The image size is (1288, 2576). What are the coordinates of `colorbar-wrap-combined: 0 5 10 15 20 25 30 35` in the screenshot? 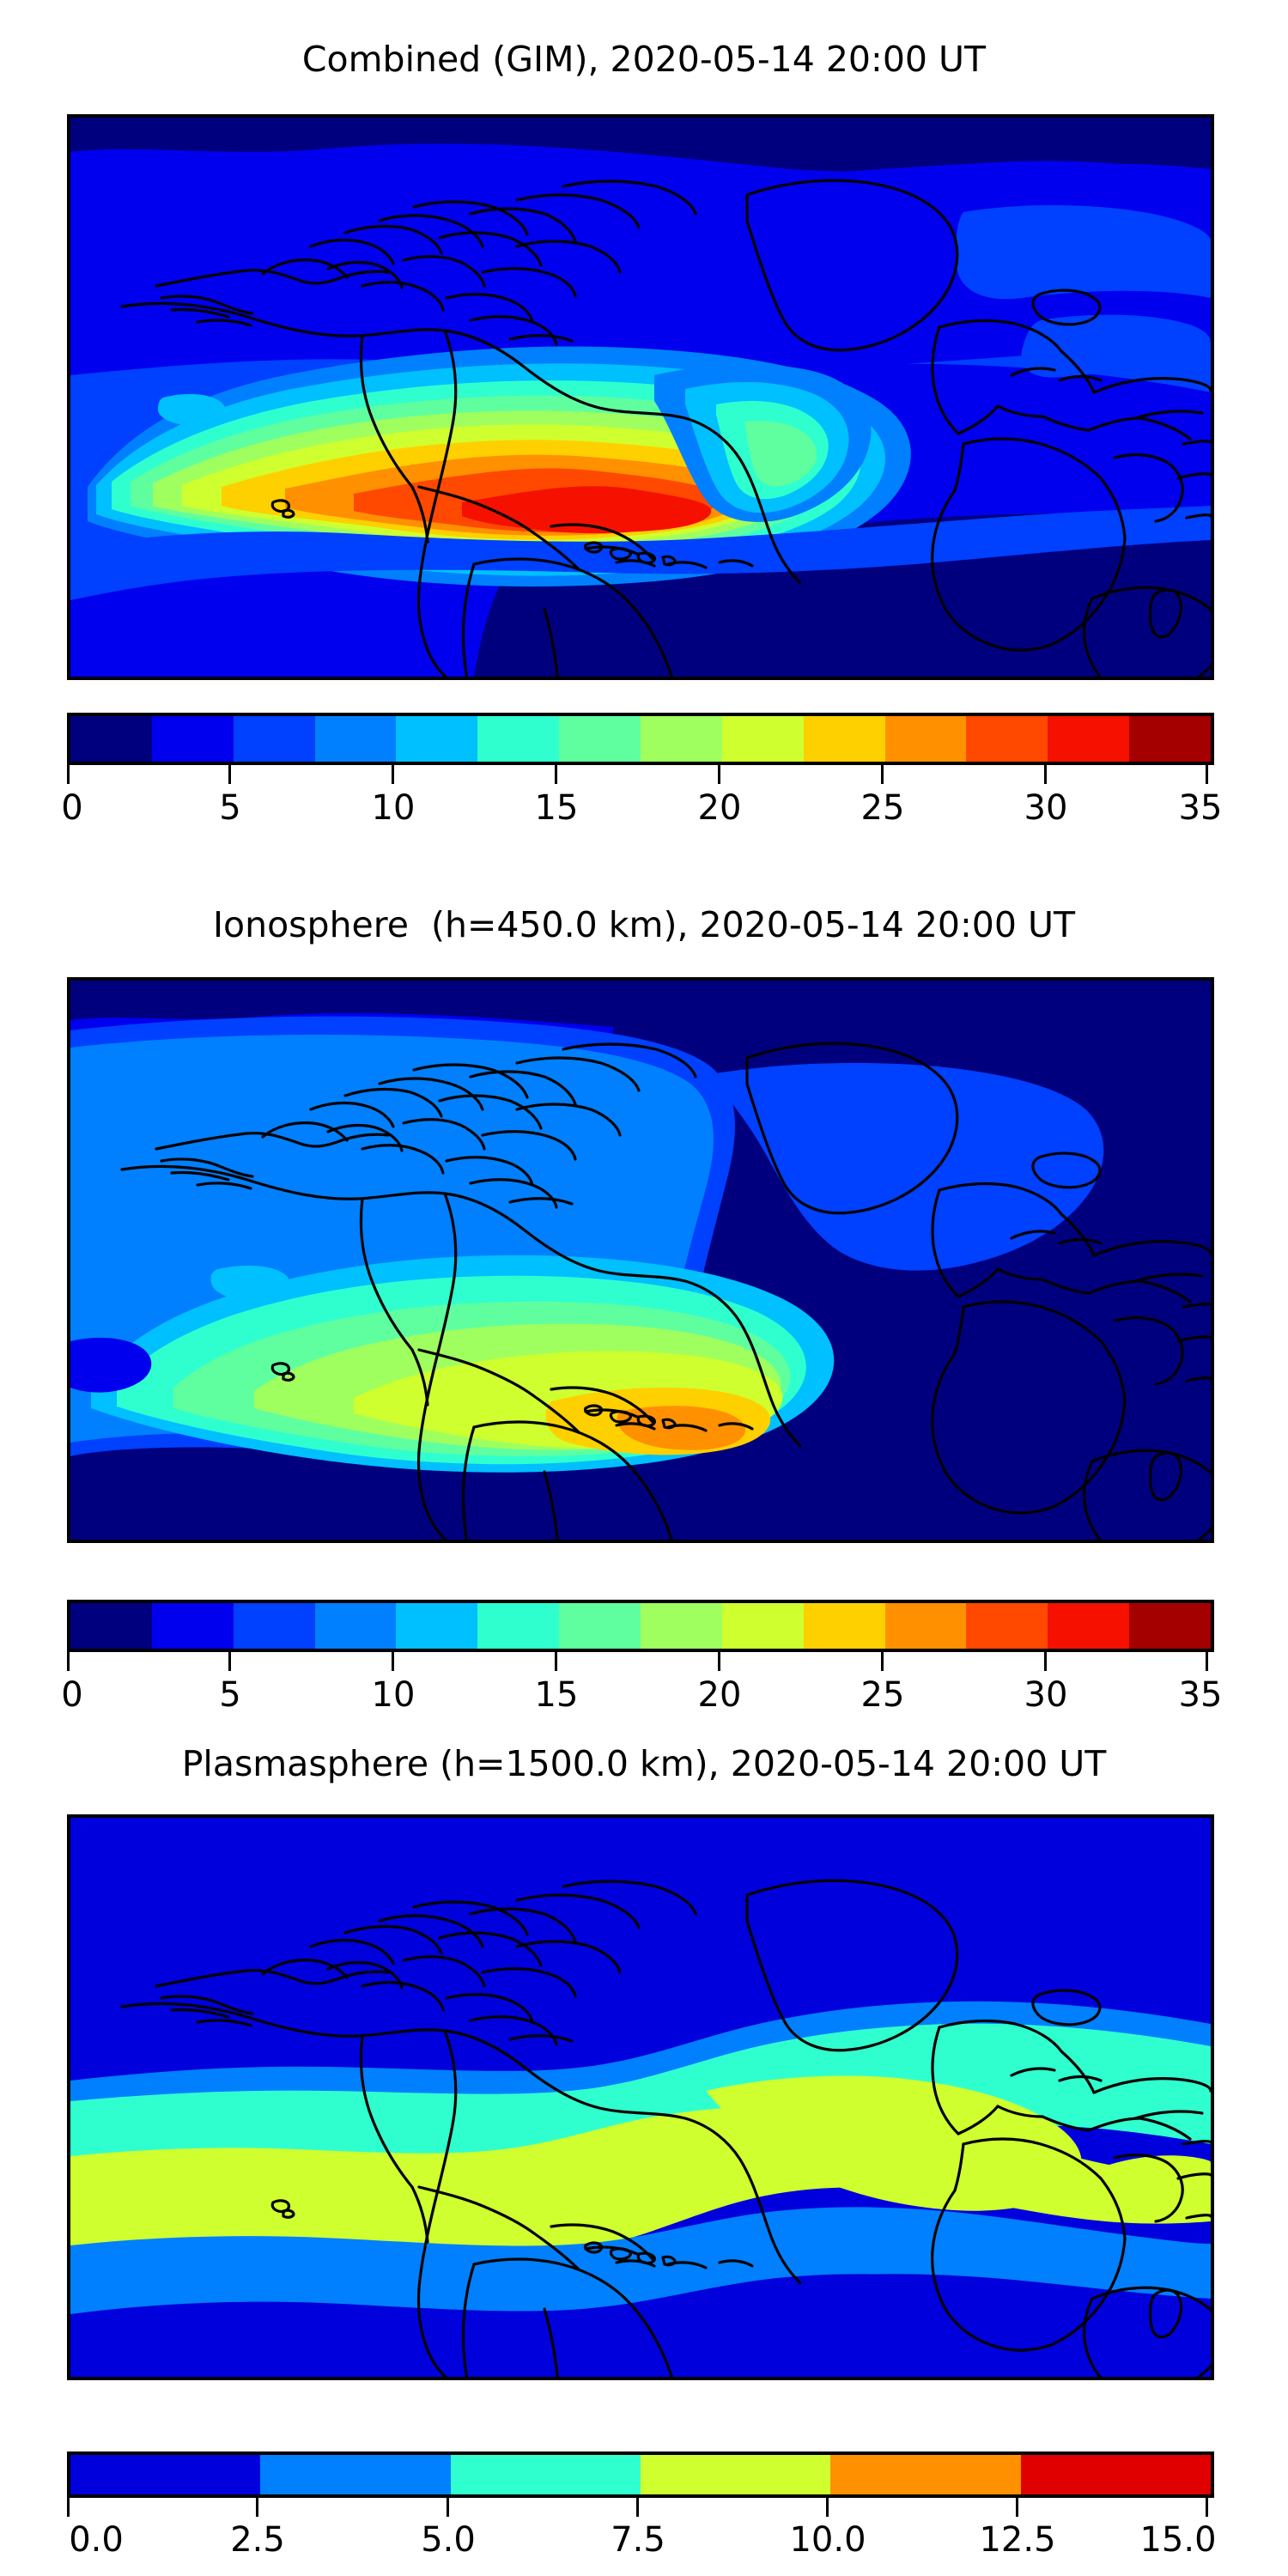 It's located at (641, 781).